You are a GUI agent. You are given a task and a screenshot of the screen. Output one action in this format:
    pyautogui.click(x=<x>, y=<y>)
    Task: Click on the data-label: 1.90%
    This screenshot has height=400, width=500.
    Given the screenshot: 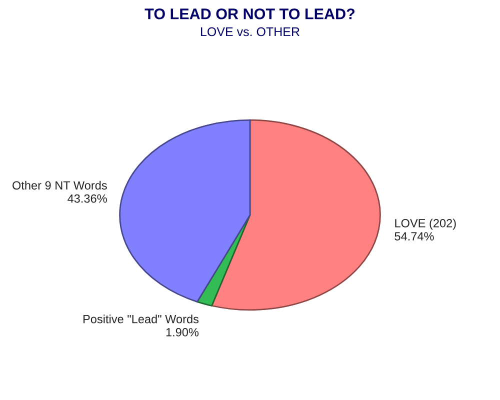 What is the action you would take?
    pyautogui.click(x=182, y=332)
    